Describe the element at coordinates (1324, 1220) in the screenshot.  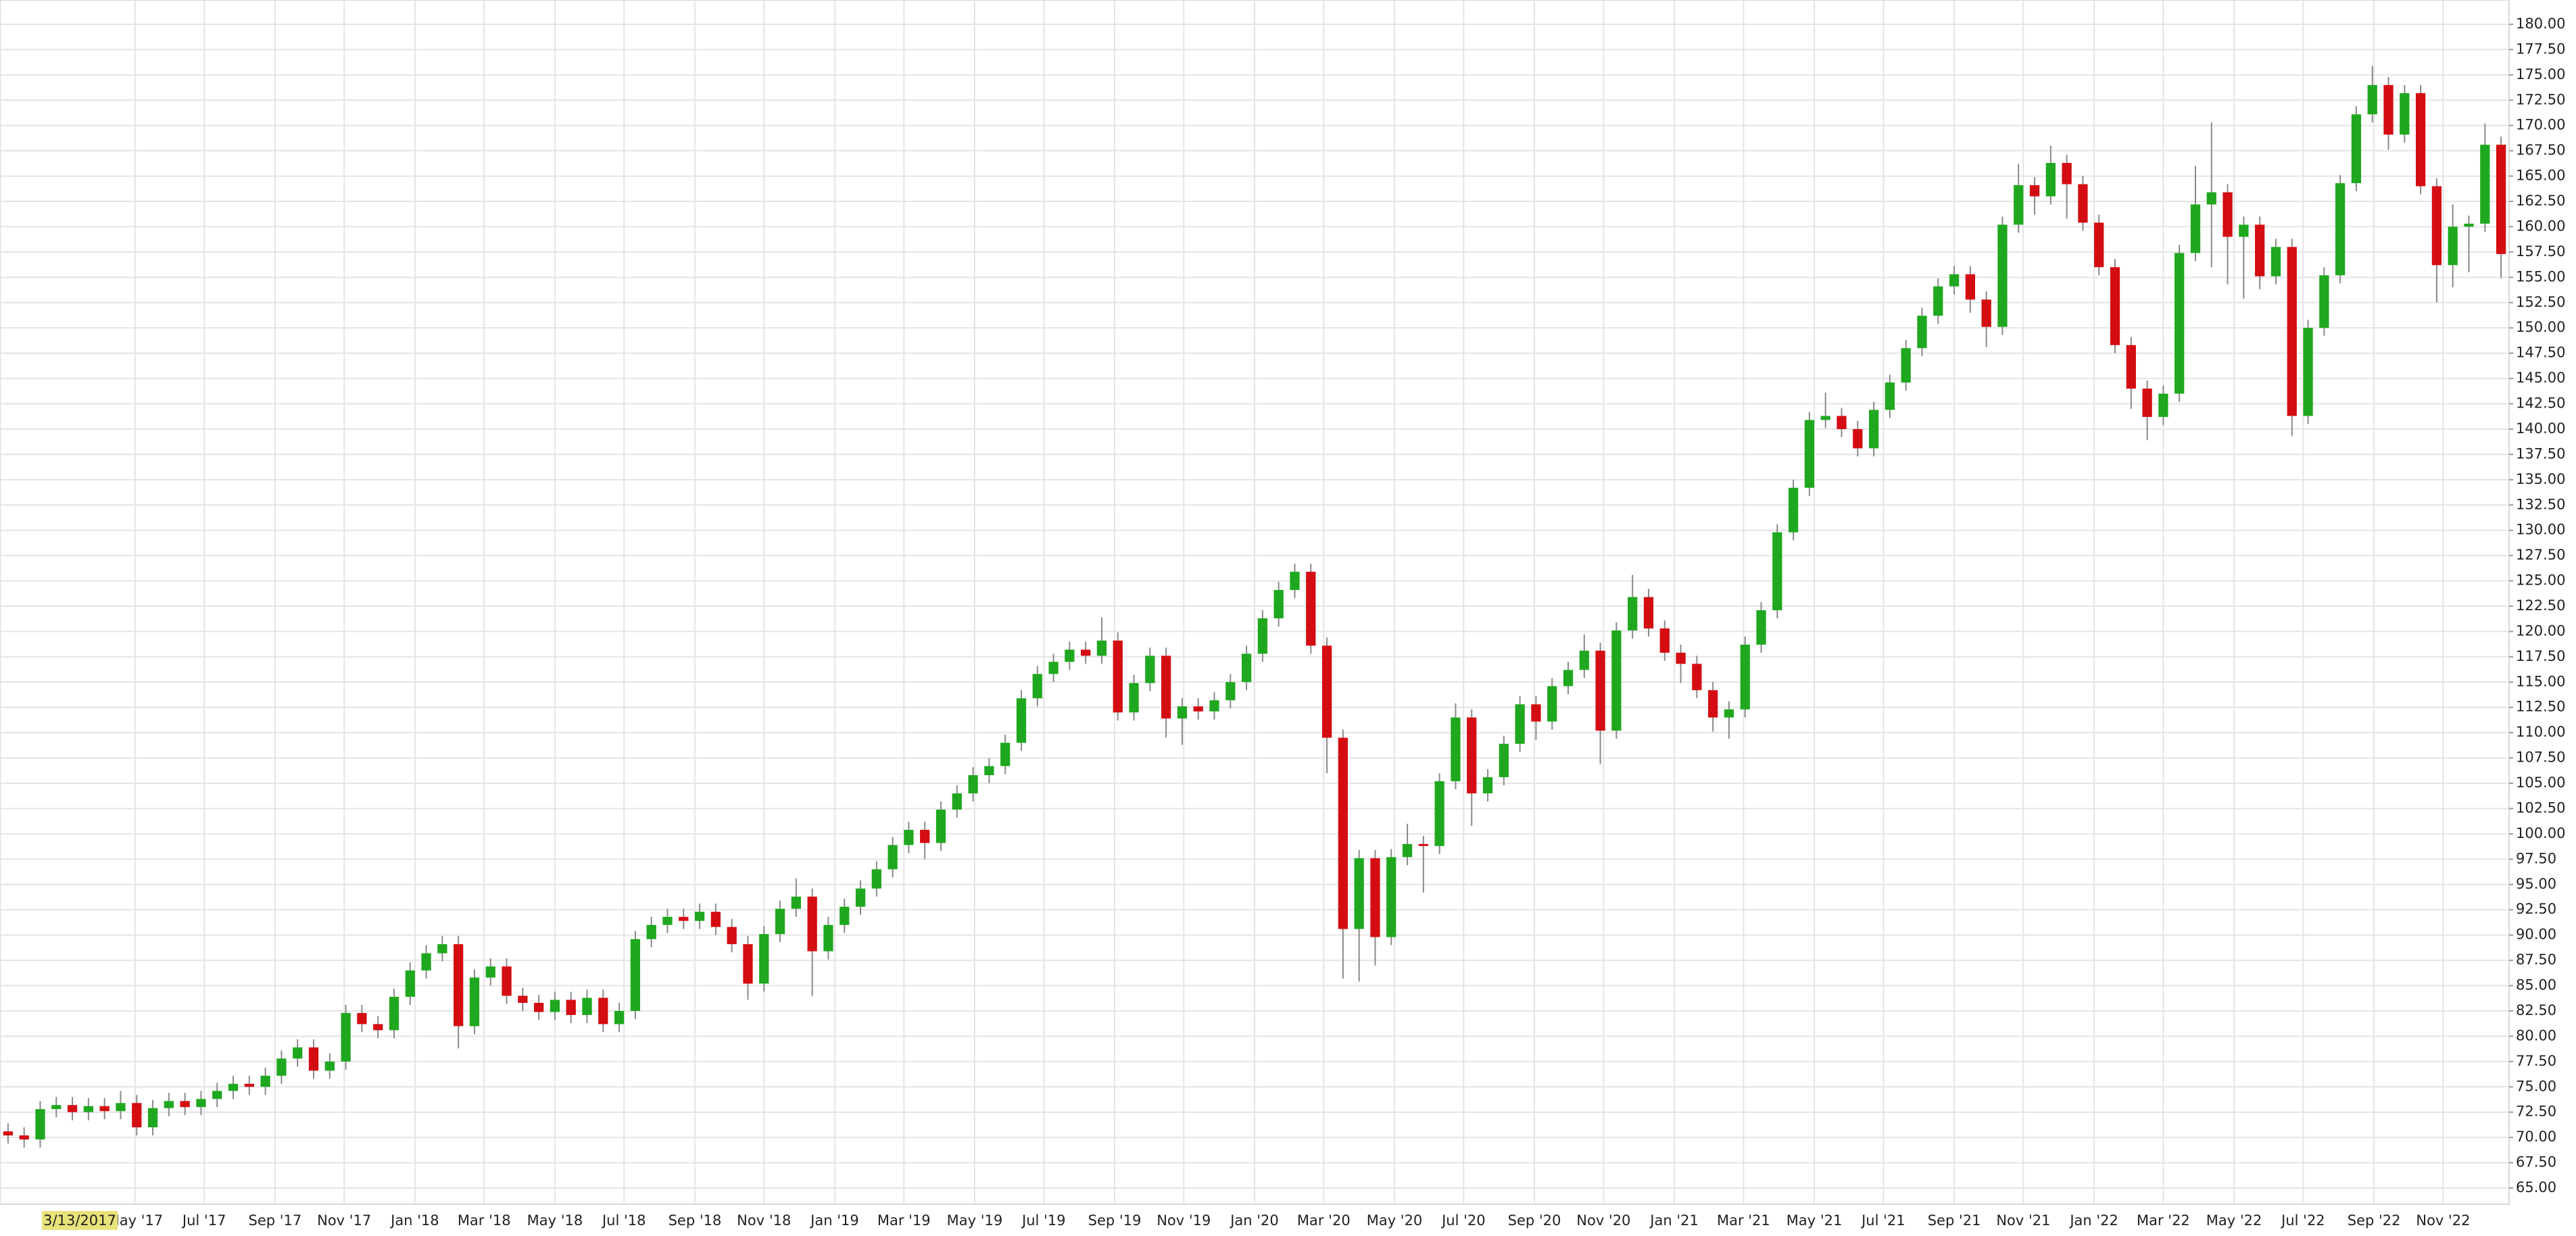
I see `x-tick-label: Mar '20` at that location.